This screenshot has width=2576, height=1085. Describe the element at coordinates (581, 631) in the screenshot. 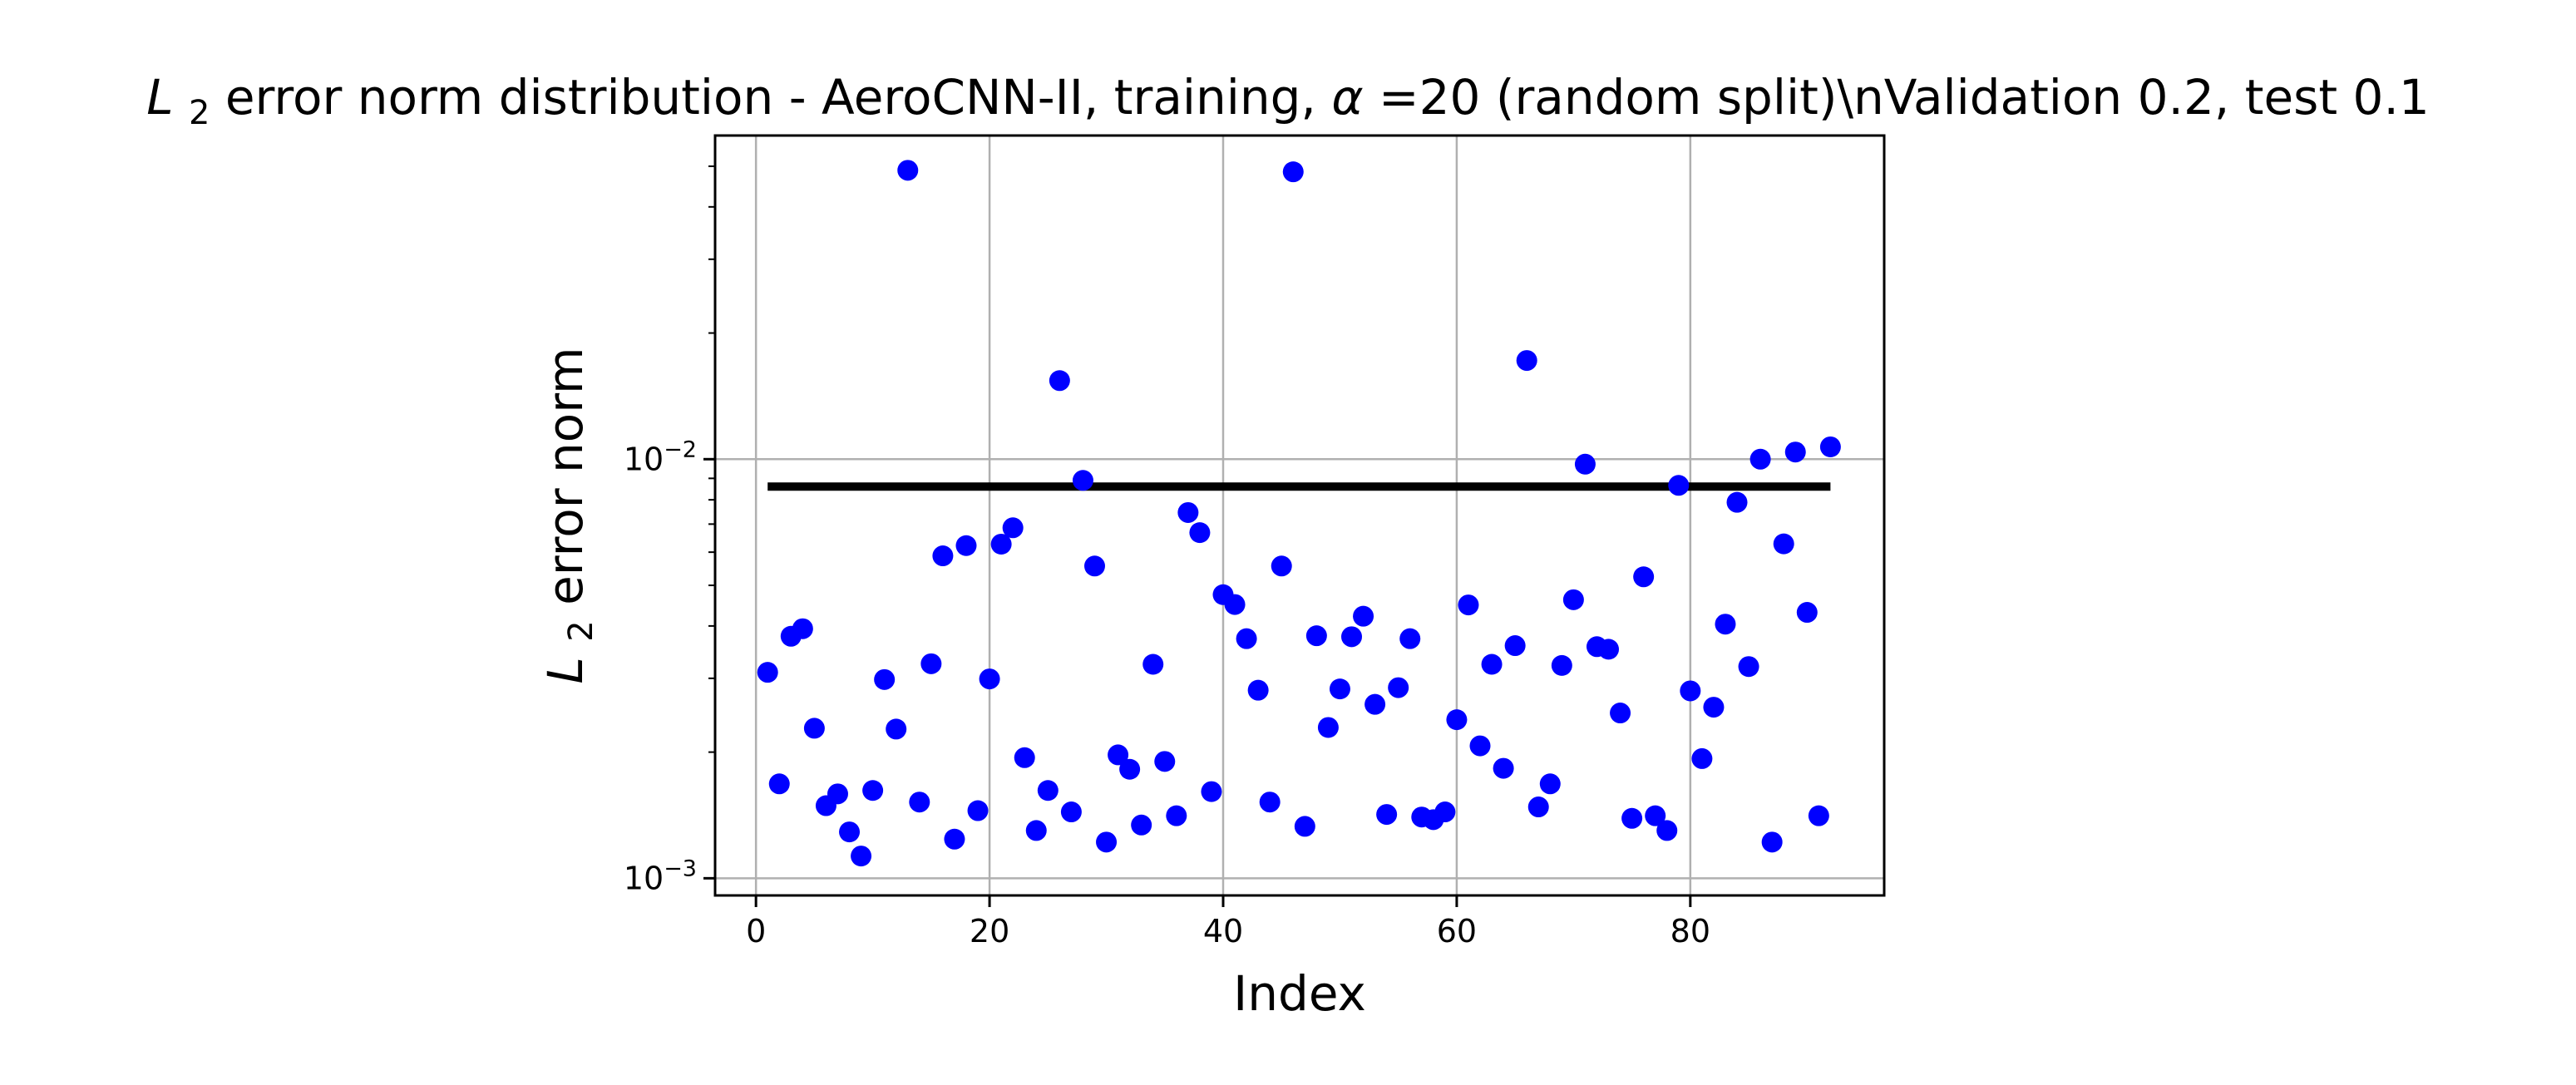

I see `ylabel-subscript: 2` at that location.